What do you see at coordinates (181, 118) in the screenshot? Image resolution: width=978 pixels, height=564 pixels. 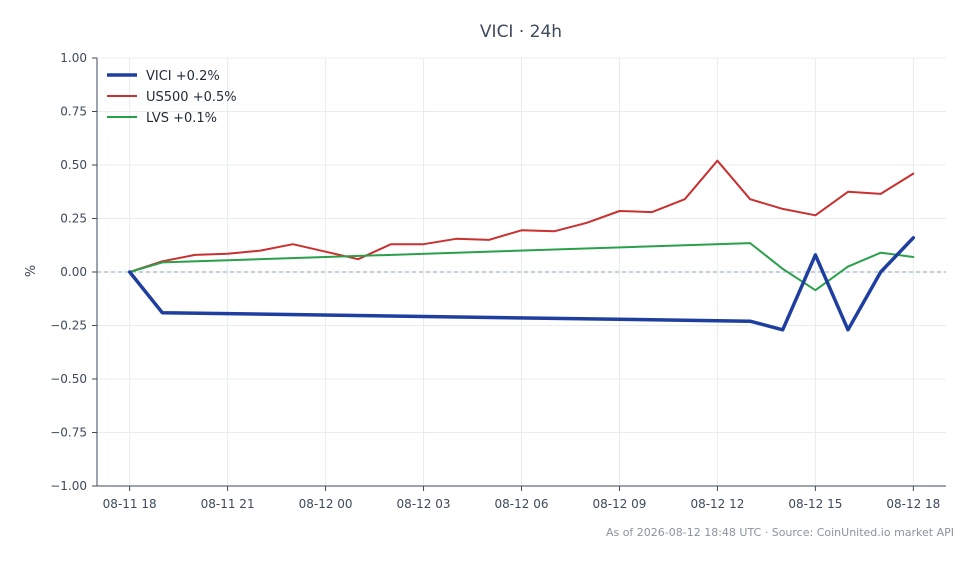 I see `legend-label: LVS +0.1%` at bounding box center [181, 118].